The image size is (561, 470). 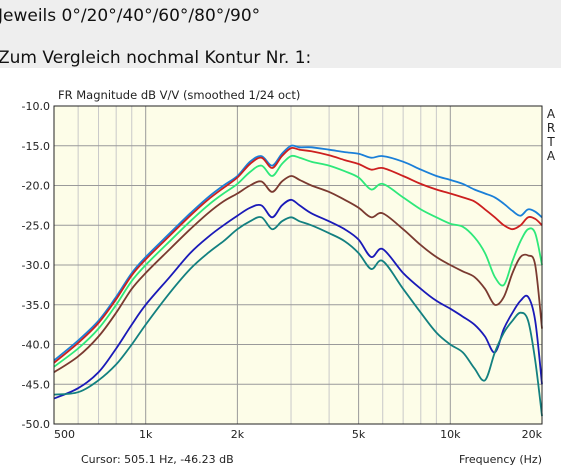 What do you see at coordinates (550, 142) in the screenshot?
I see `brand-letter: T` at bounding box center [550, 142].